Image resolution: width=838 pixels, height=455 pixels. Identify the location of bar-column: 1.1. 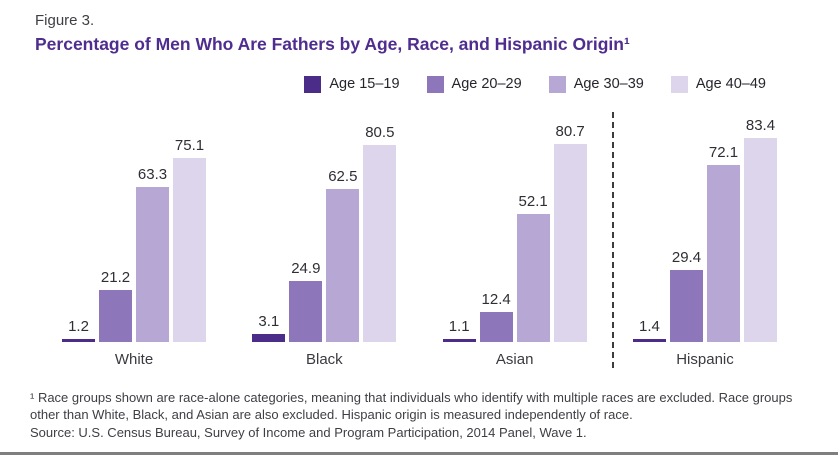
(459, 329).